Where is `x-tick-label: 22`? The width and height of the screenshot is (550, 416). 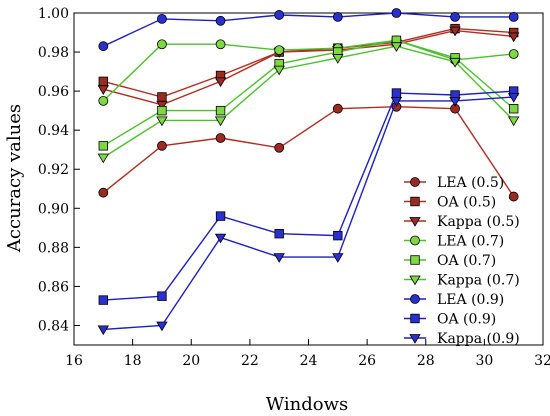 x-tick-label: 22 is located at coordinates (250, 361).